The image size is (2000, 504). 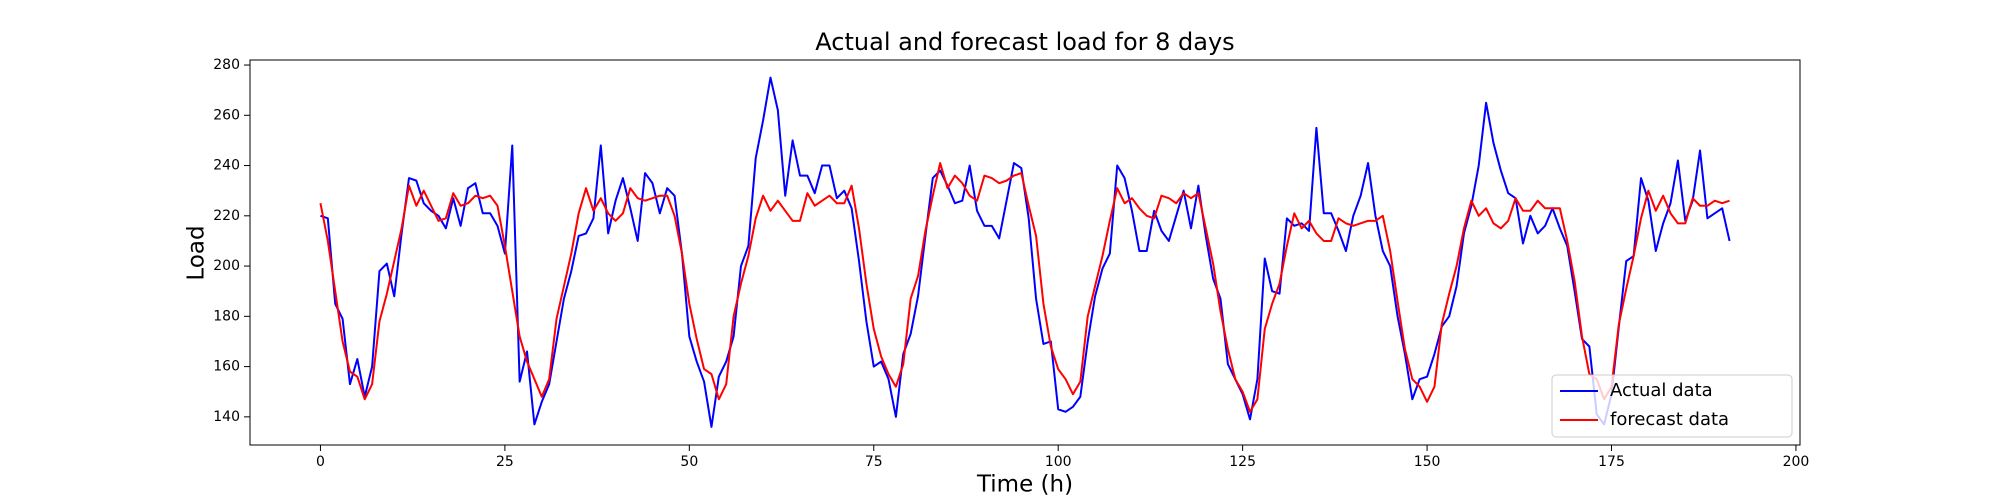 I want to click on x-tick-label: 75, so click(x=874, y=462).